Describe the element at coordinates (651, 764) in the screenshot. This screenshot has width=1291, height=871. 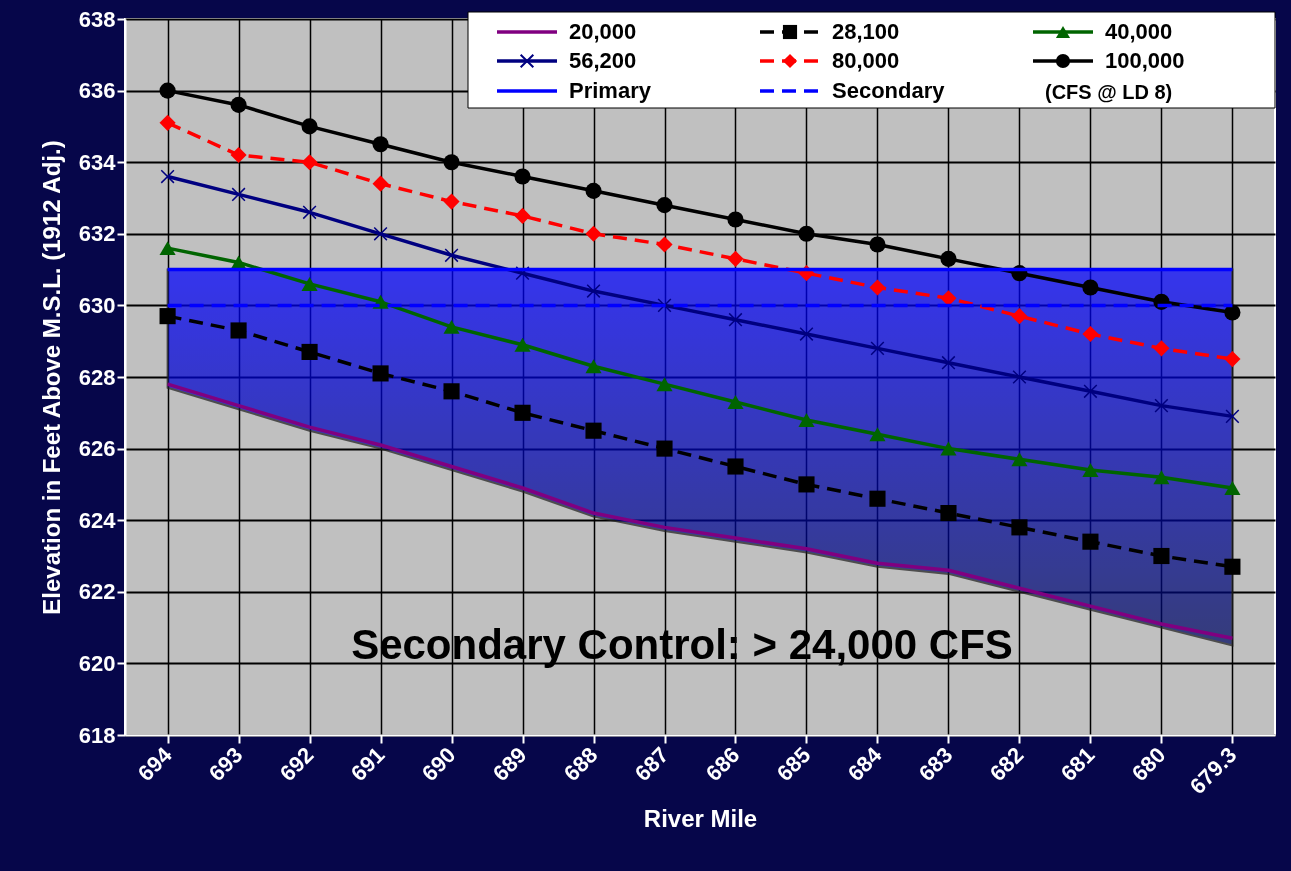
I see `x-tick-label: 687` at that location.